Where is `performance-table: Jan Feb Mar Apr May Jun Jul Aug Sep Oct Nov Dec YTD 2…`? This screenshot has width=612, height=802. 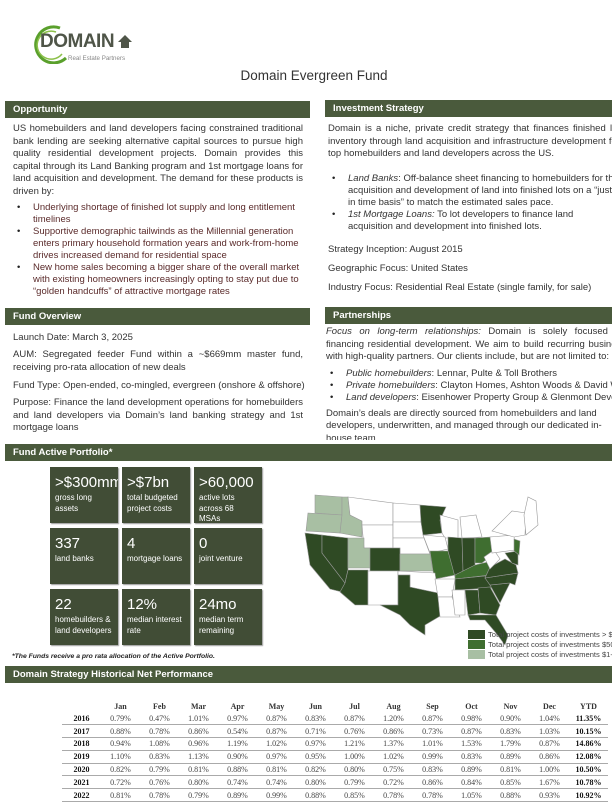 performance-table: Jan Feb Mar Apr May Jun Jul Aug Sep Oct Nov Dec YTD 2… is located at coordinates (335, 751).